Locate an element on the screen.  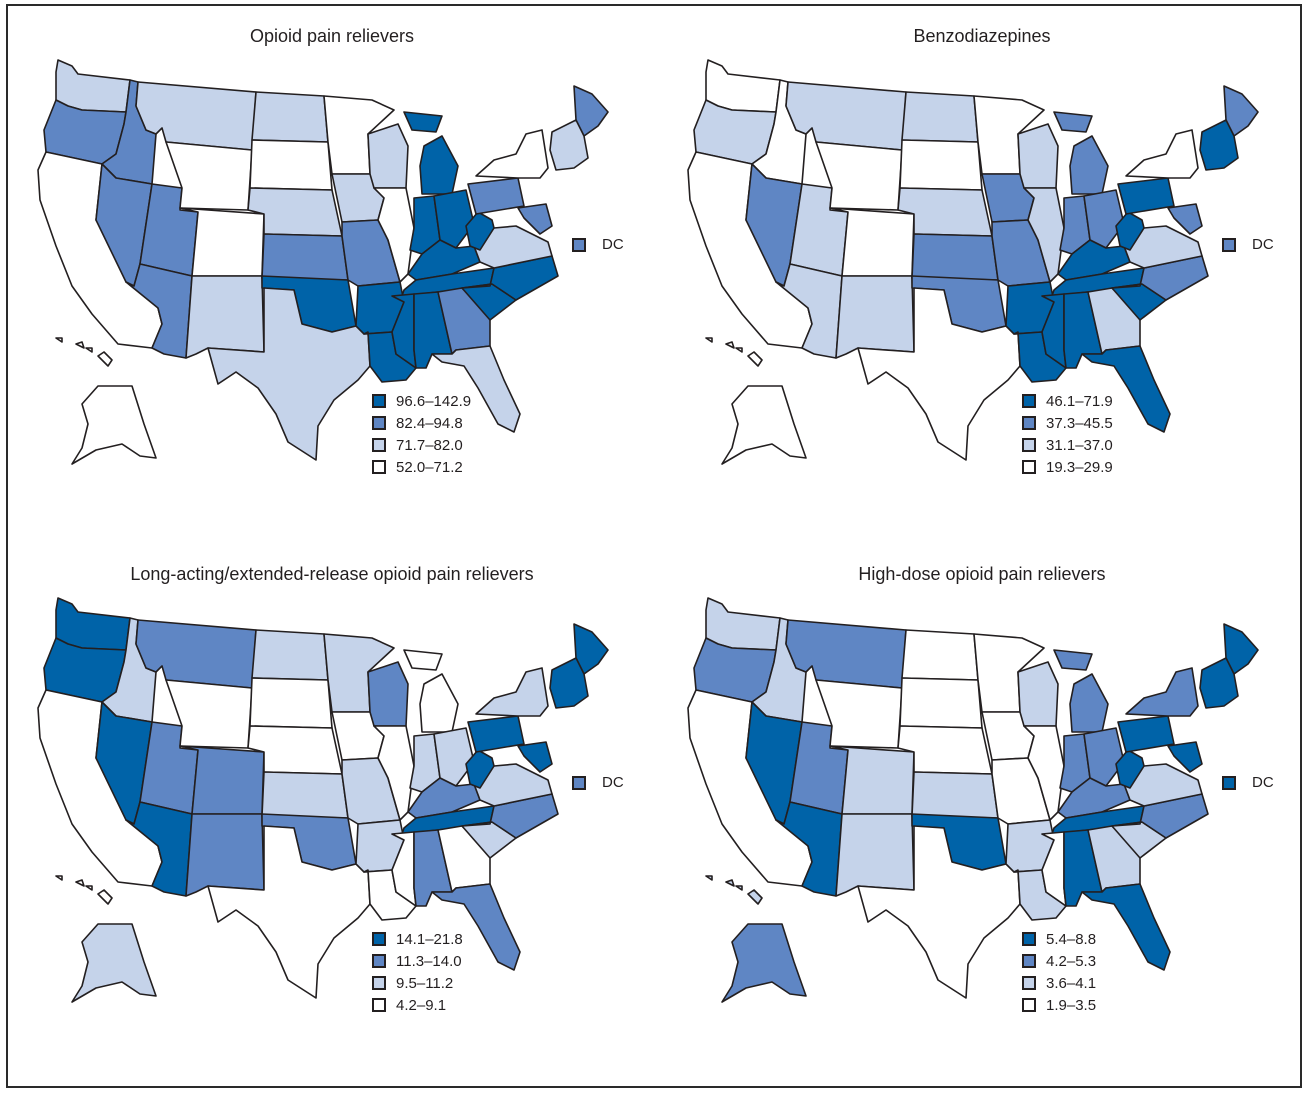
state-wy is located at coordinates (209, 714).